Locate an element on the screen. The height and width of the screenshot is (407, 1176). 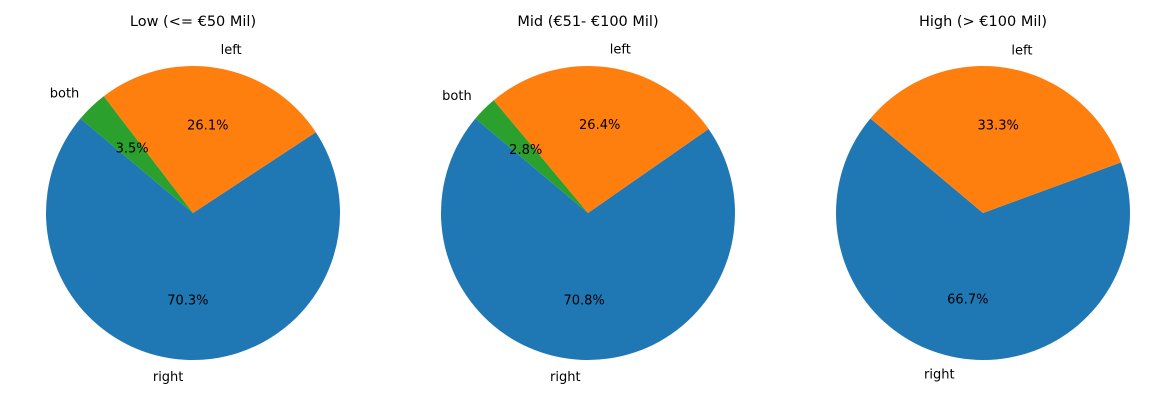
slice-percent-label: 3.5% is located at coordinates (132, 149).